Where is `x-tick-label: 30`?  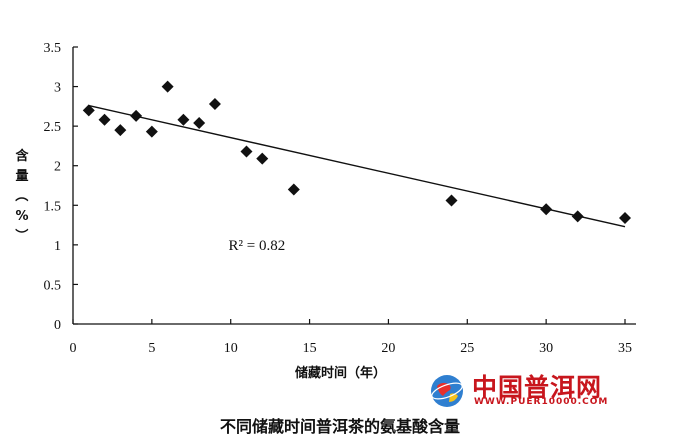
x-tick-label: 30 is located at coordinates (546, 348).